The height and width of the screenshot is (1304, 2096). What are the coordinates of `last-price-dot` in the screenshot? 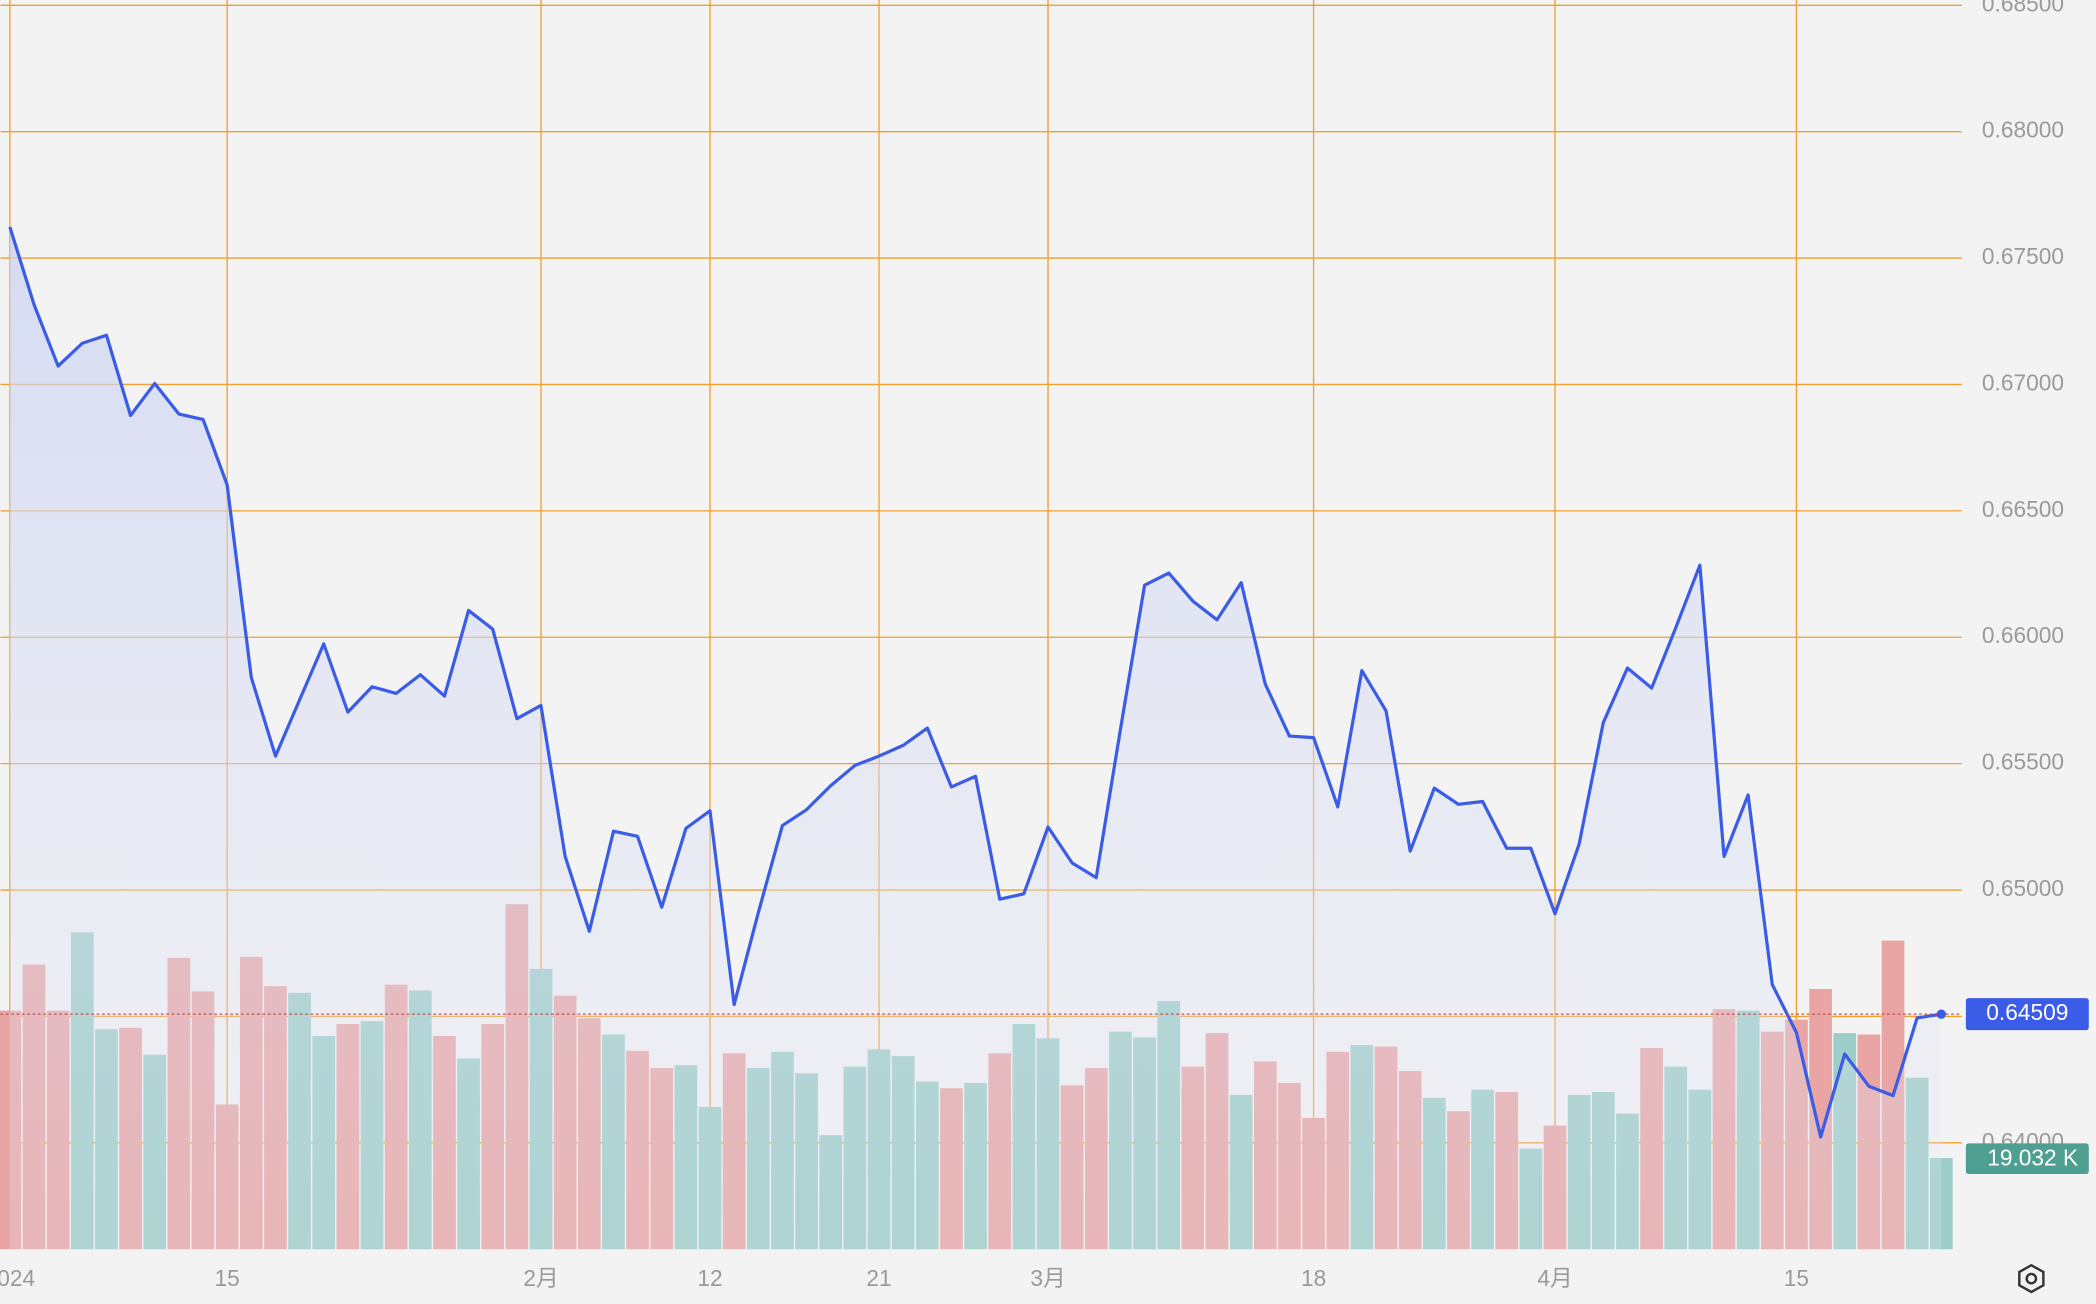 It's located at (1941, 1014).